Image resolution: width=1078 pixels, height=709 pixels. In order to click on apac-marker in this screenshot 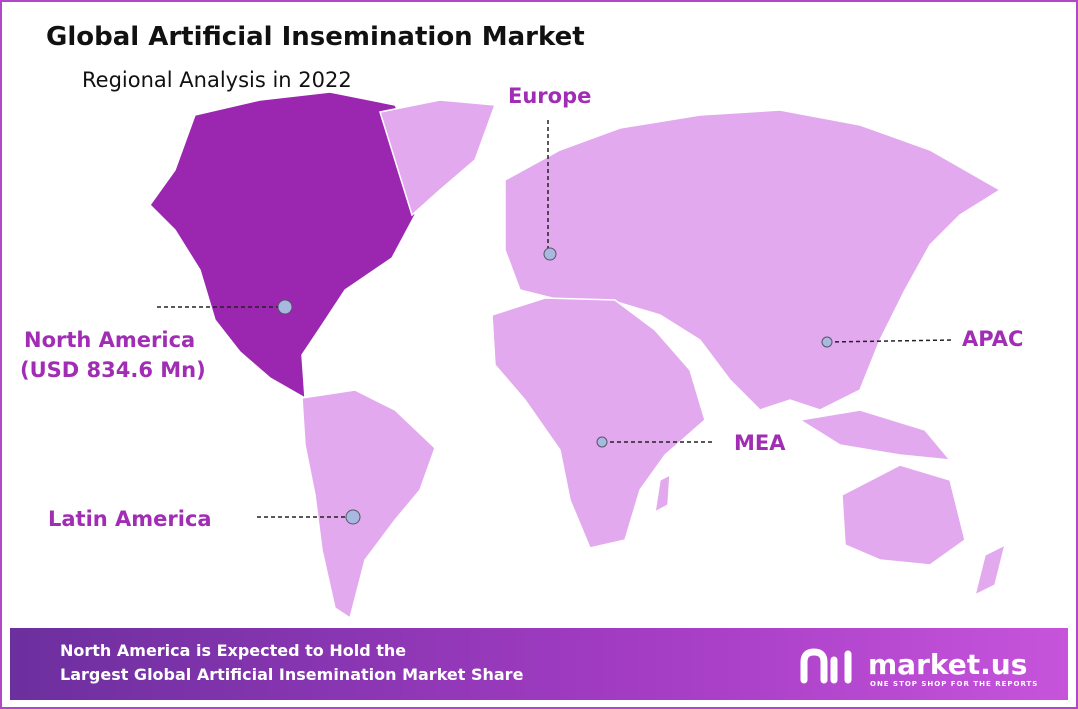, I will do `click(827, 342)`.